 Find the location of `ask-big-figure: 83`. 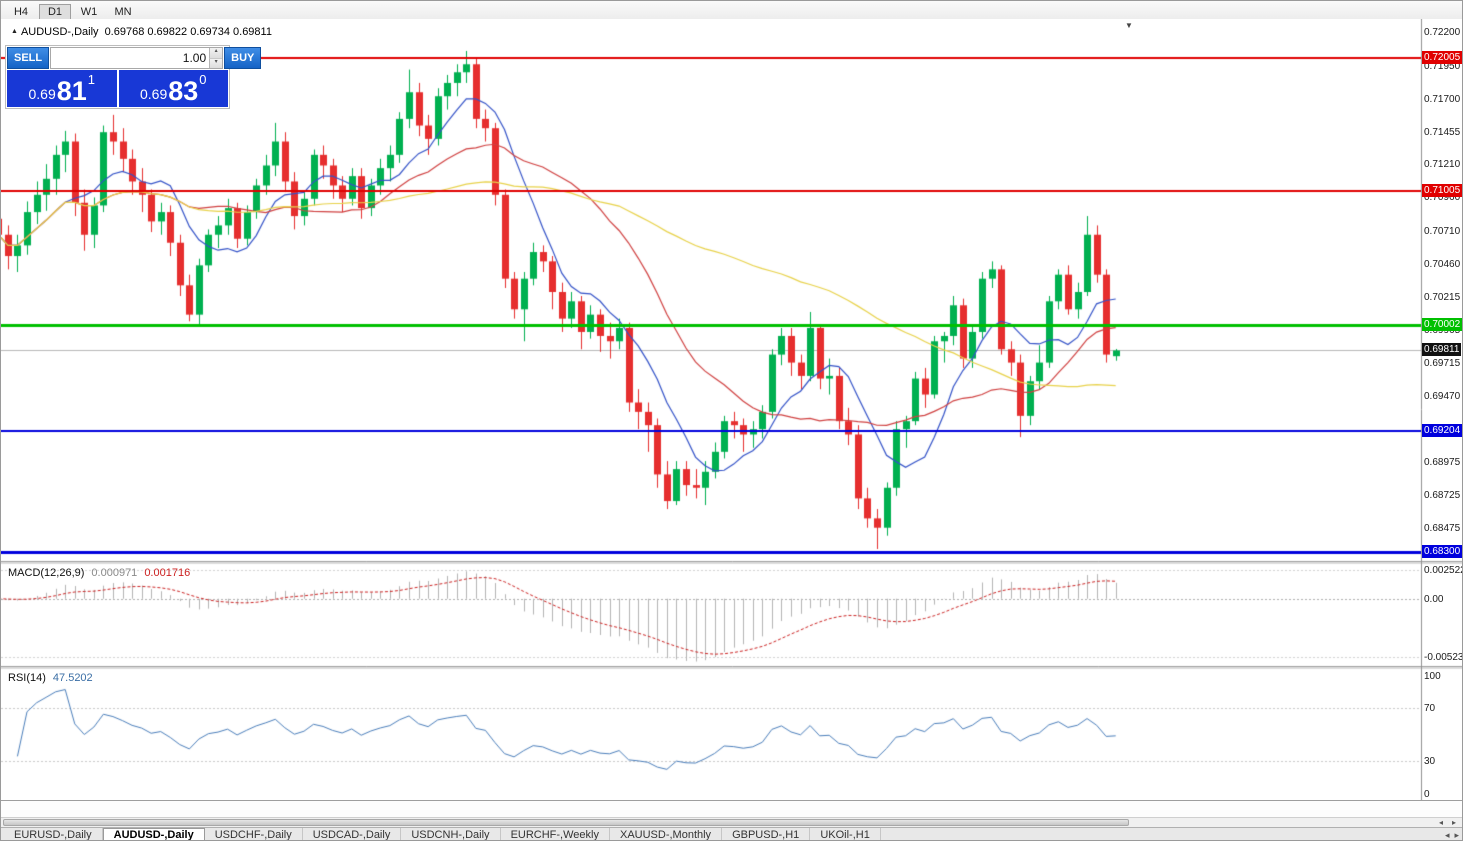

ask-big-figure: 83 is located at coordinates (183, 91).